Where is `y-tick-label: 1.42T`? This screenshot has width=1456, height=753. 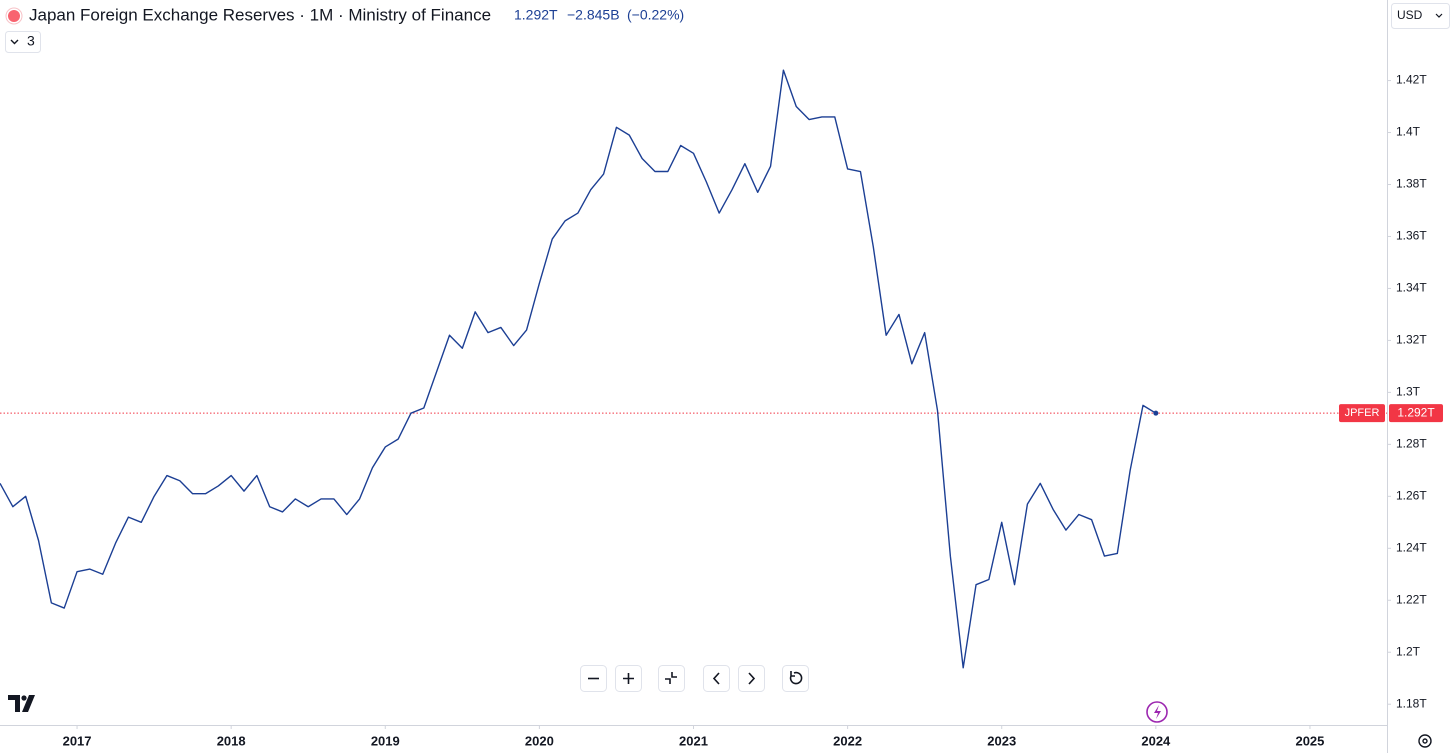
y-tick-label: 1.42T is located at coordinates (1411, 80).